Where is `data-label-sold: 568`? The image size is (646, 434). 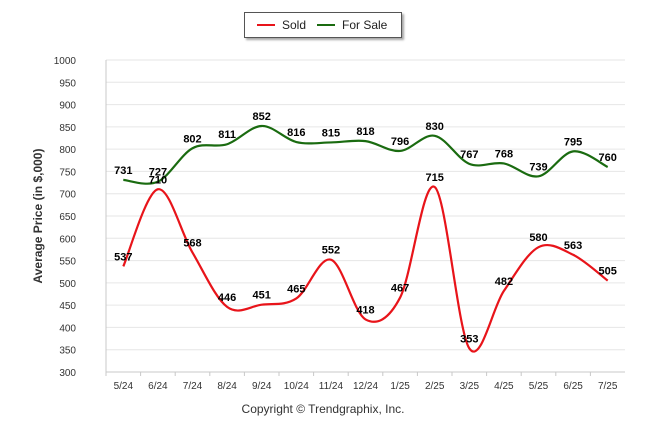 data-label-sold: 568 is located at coordinates (192, 244).